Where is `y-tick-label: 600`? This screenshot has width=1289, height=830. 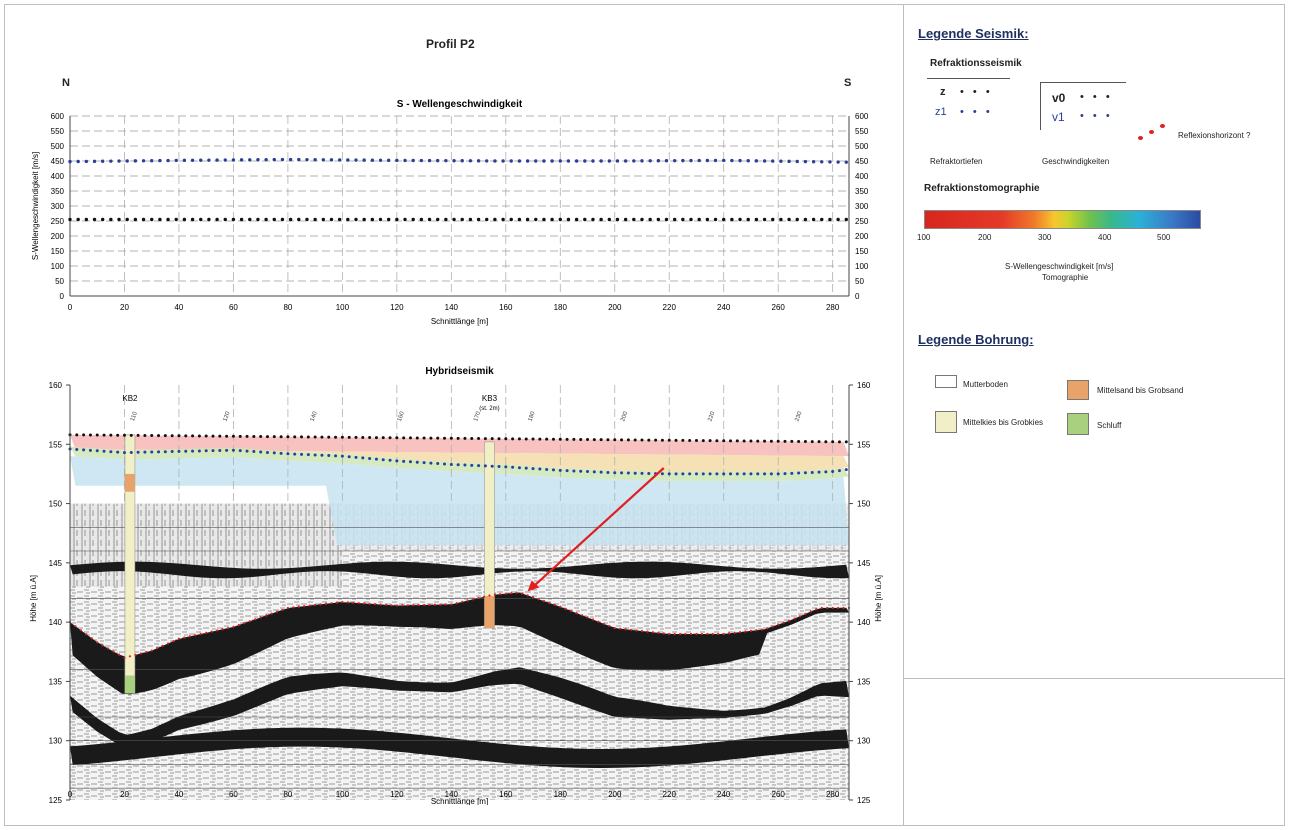 y-tick-label: 600 is located at coordinates (58, 116).